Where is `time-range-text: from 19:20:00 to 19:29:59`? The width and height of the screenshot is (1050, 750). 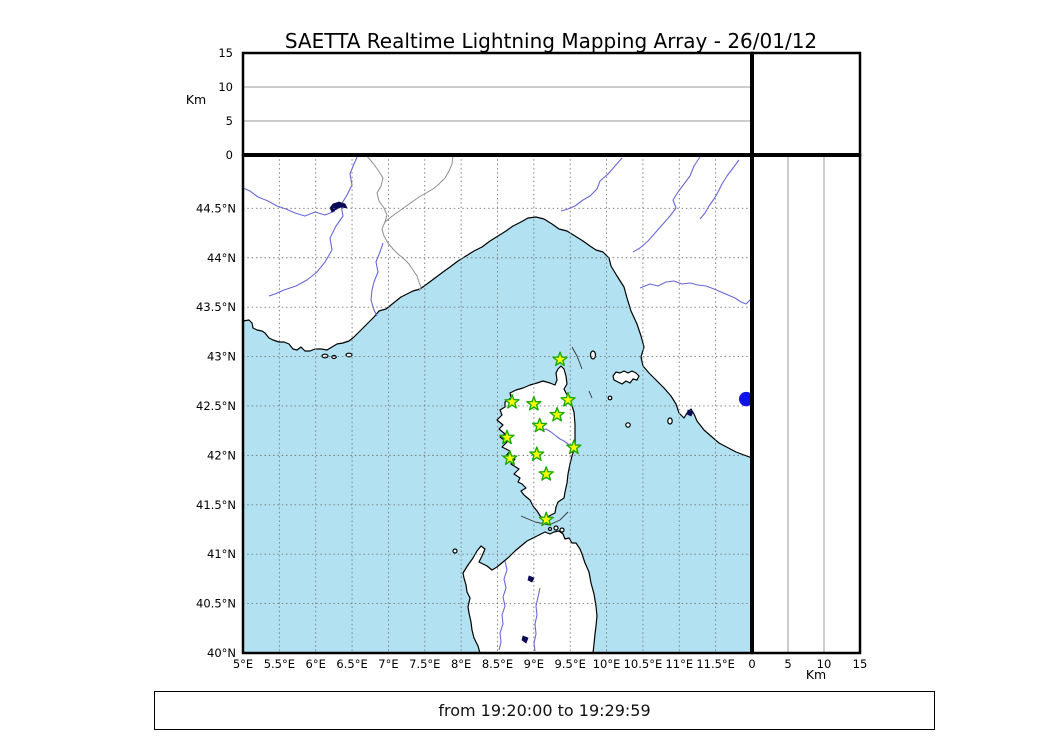 time-range-text: from 19:20:00 to 19:29:59 is located at coordinates (544, 710).